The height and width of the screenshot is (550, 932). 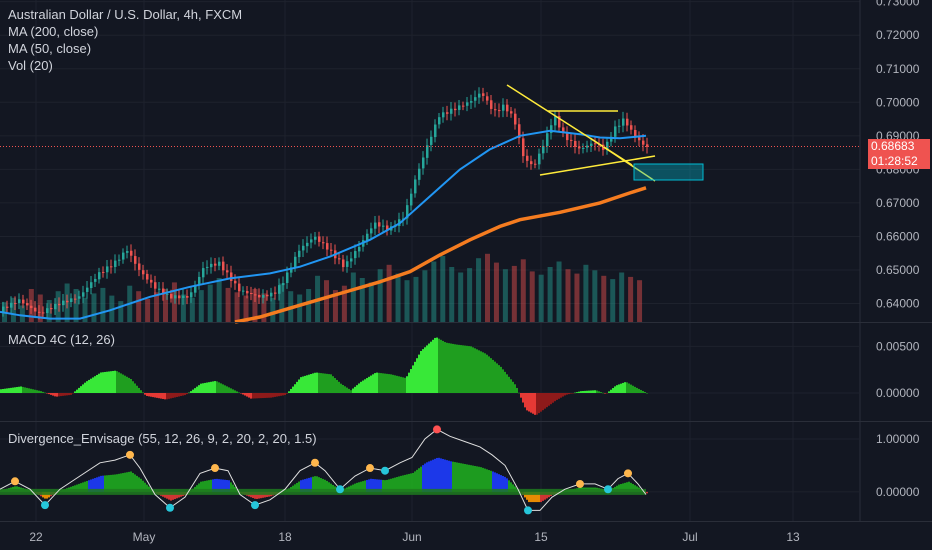 What do you see at coordinates (323, 491) in the screenshot?
I see `divergence-zero-band` at bounding box center [323, 491].